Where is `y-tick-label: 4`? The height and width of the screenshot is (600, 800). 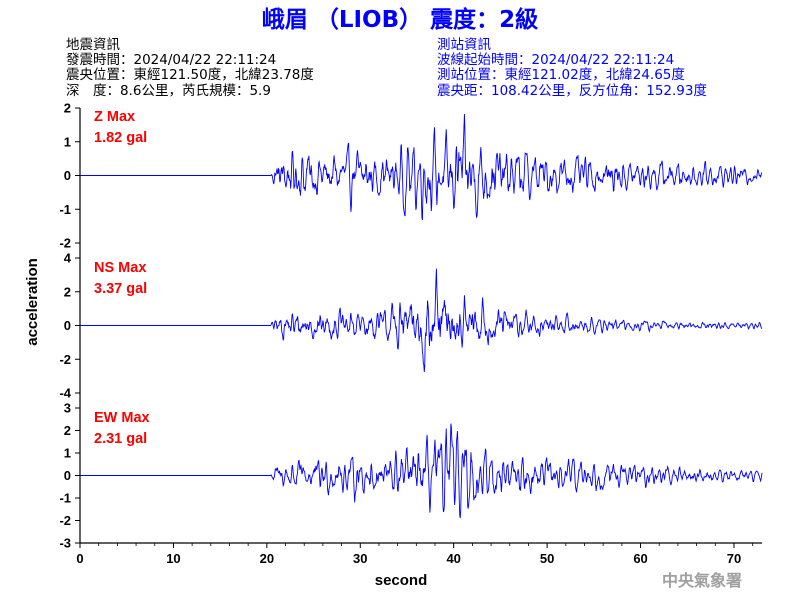 y-tick-label: 4 is located at coordinates (68, 258).